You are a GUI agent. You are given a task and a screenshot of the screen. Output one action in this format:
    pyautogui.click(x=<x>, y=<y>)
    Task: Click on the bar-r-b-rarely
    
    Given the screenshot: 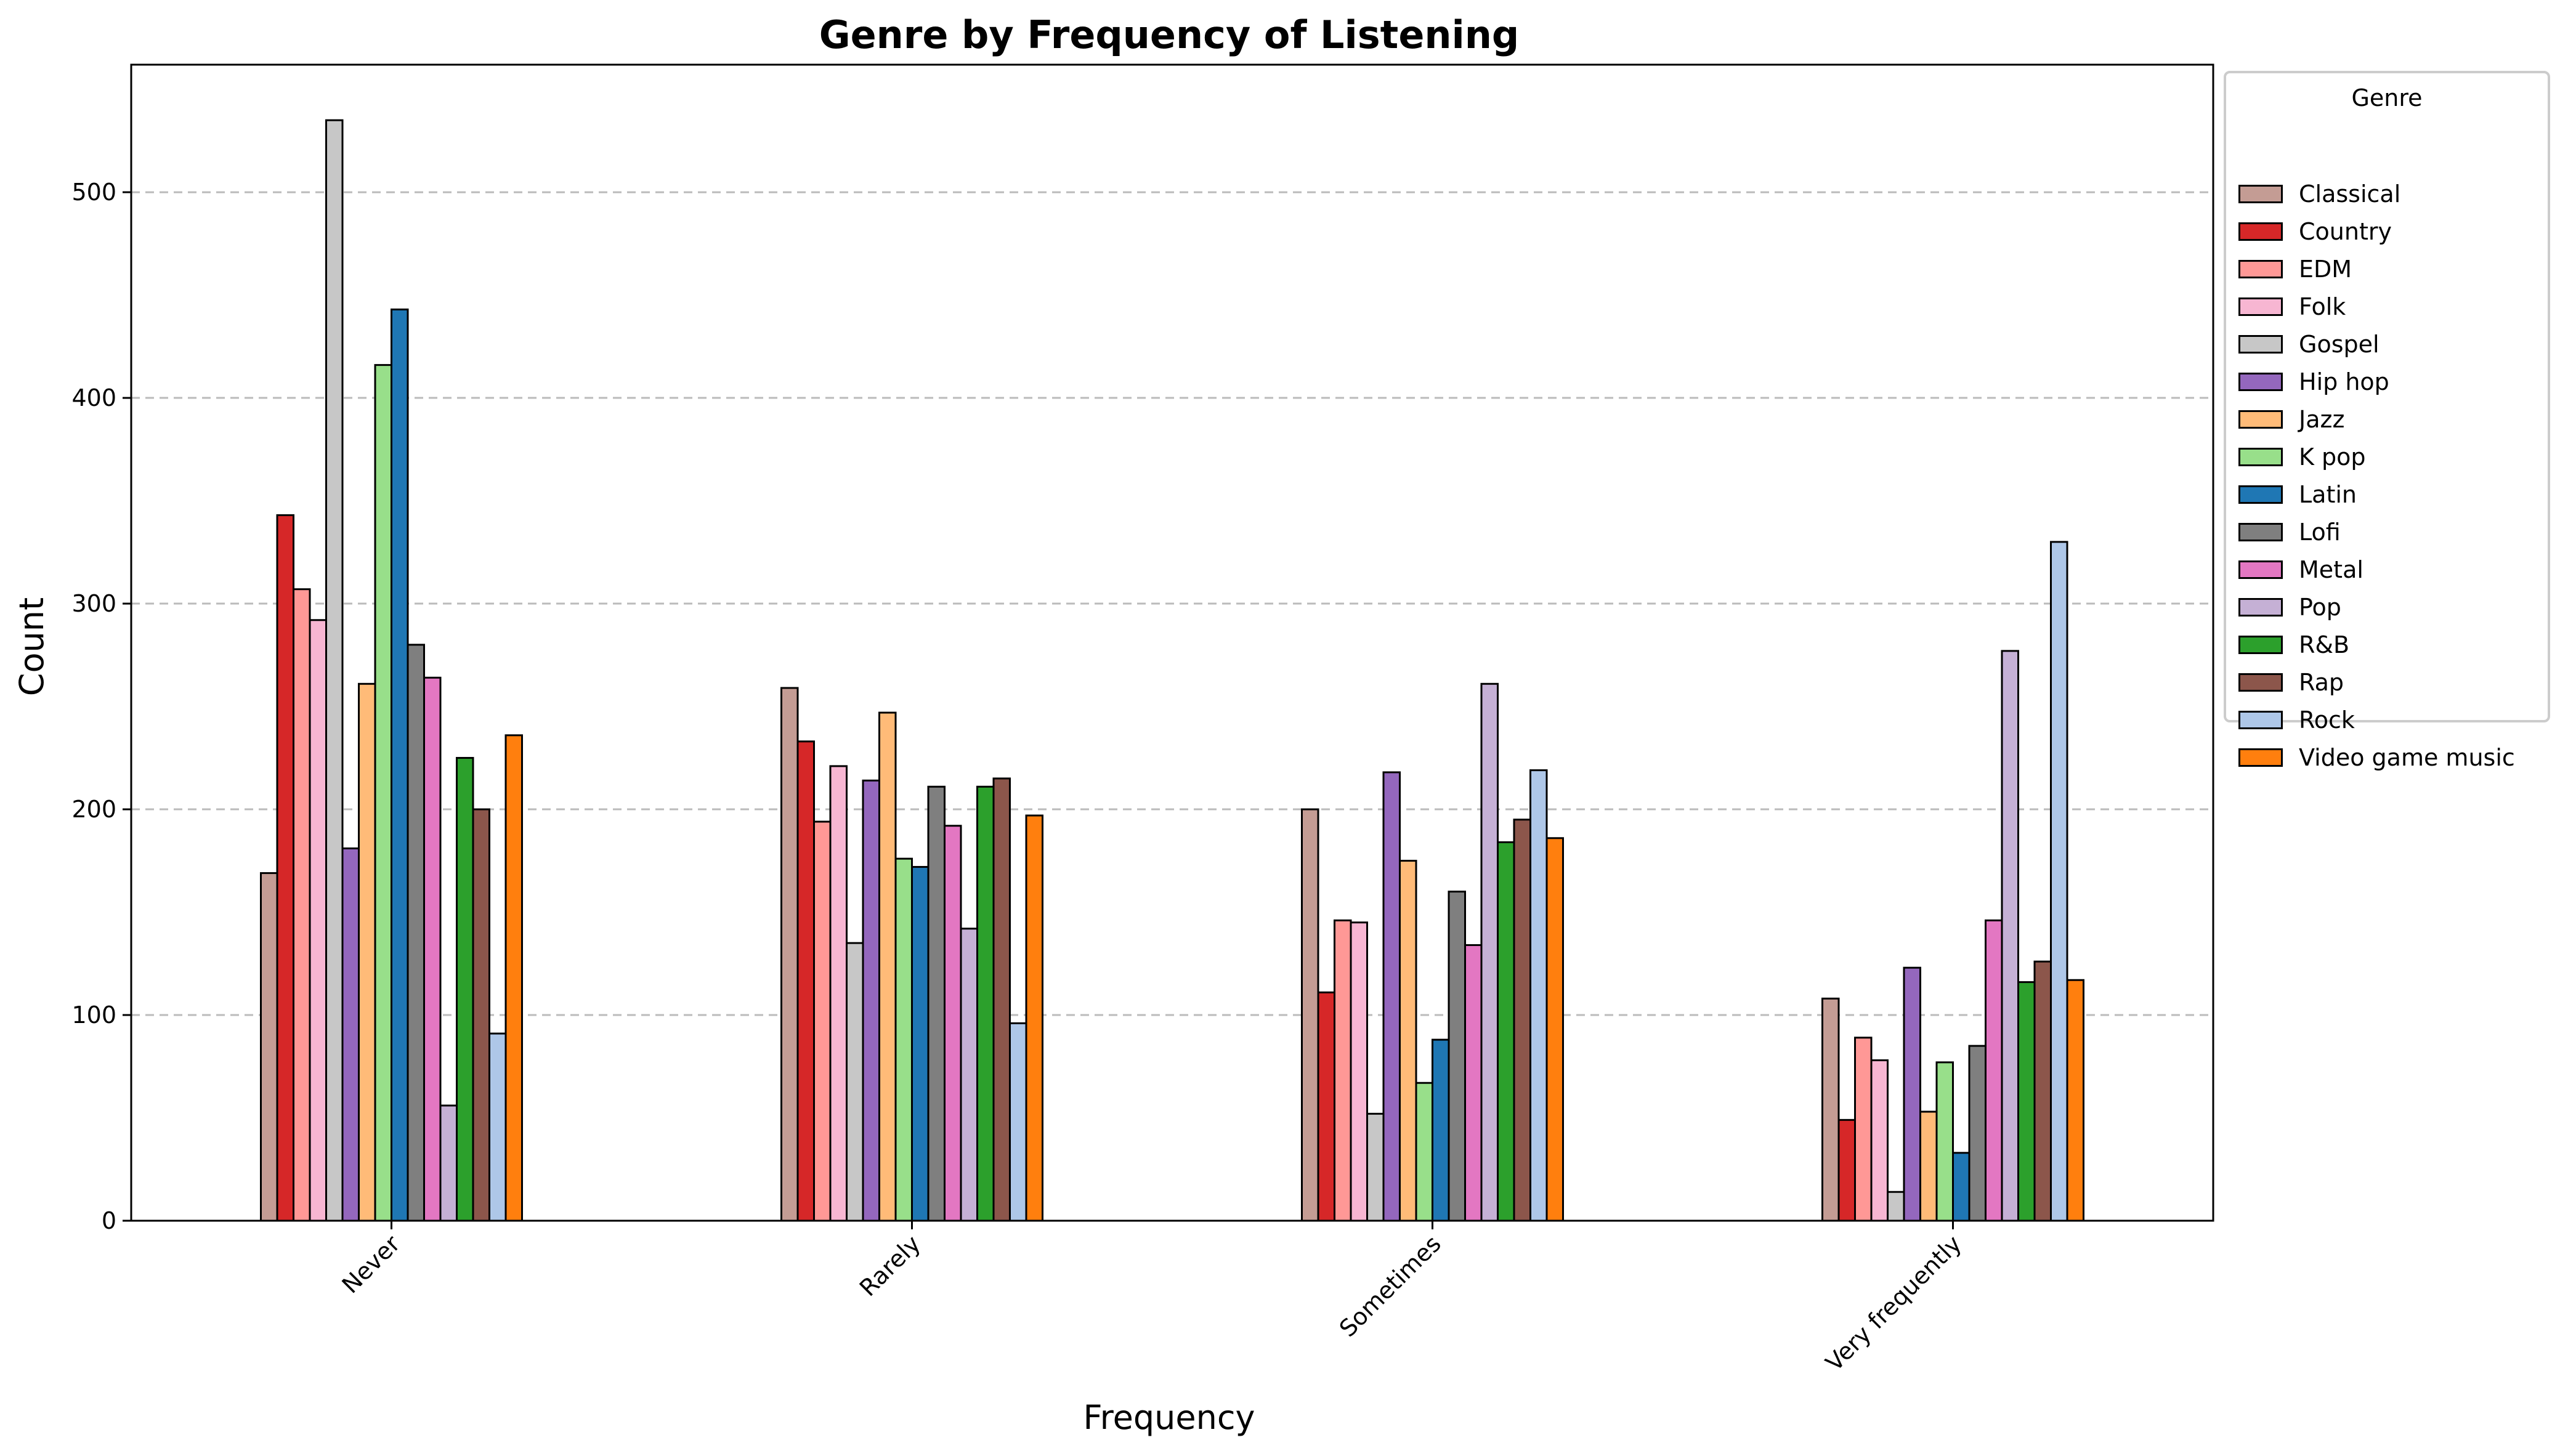 What is the action you would take?
    pyautogui.click(x=985, y=1004)
    